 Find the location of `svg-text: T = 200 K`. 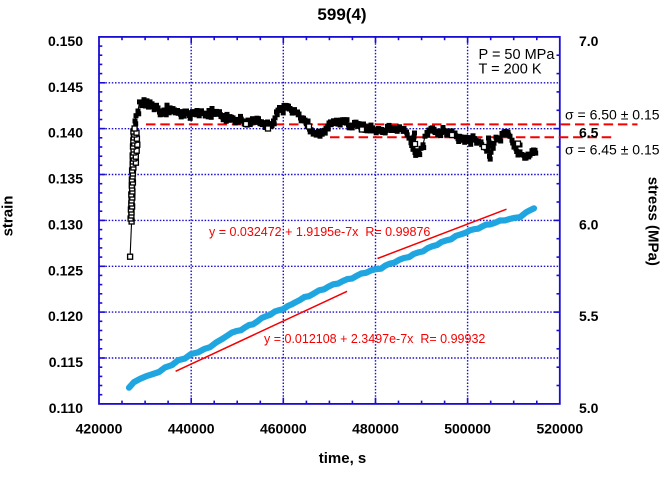

svg-text: T = 200 K is located at coordinates (510, 70).